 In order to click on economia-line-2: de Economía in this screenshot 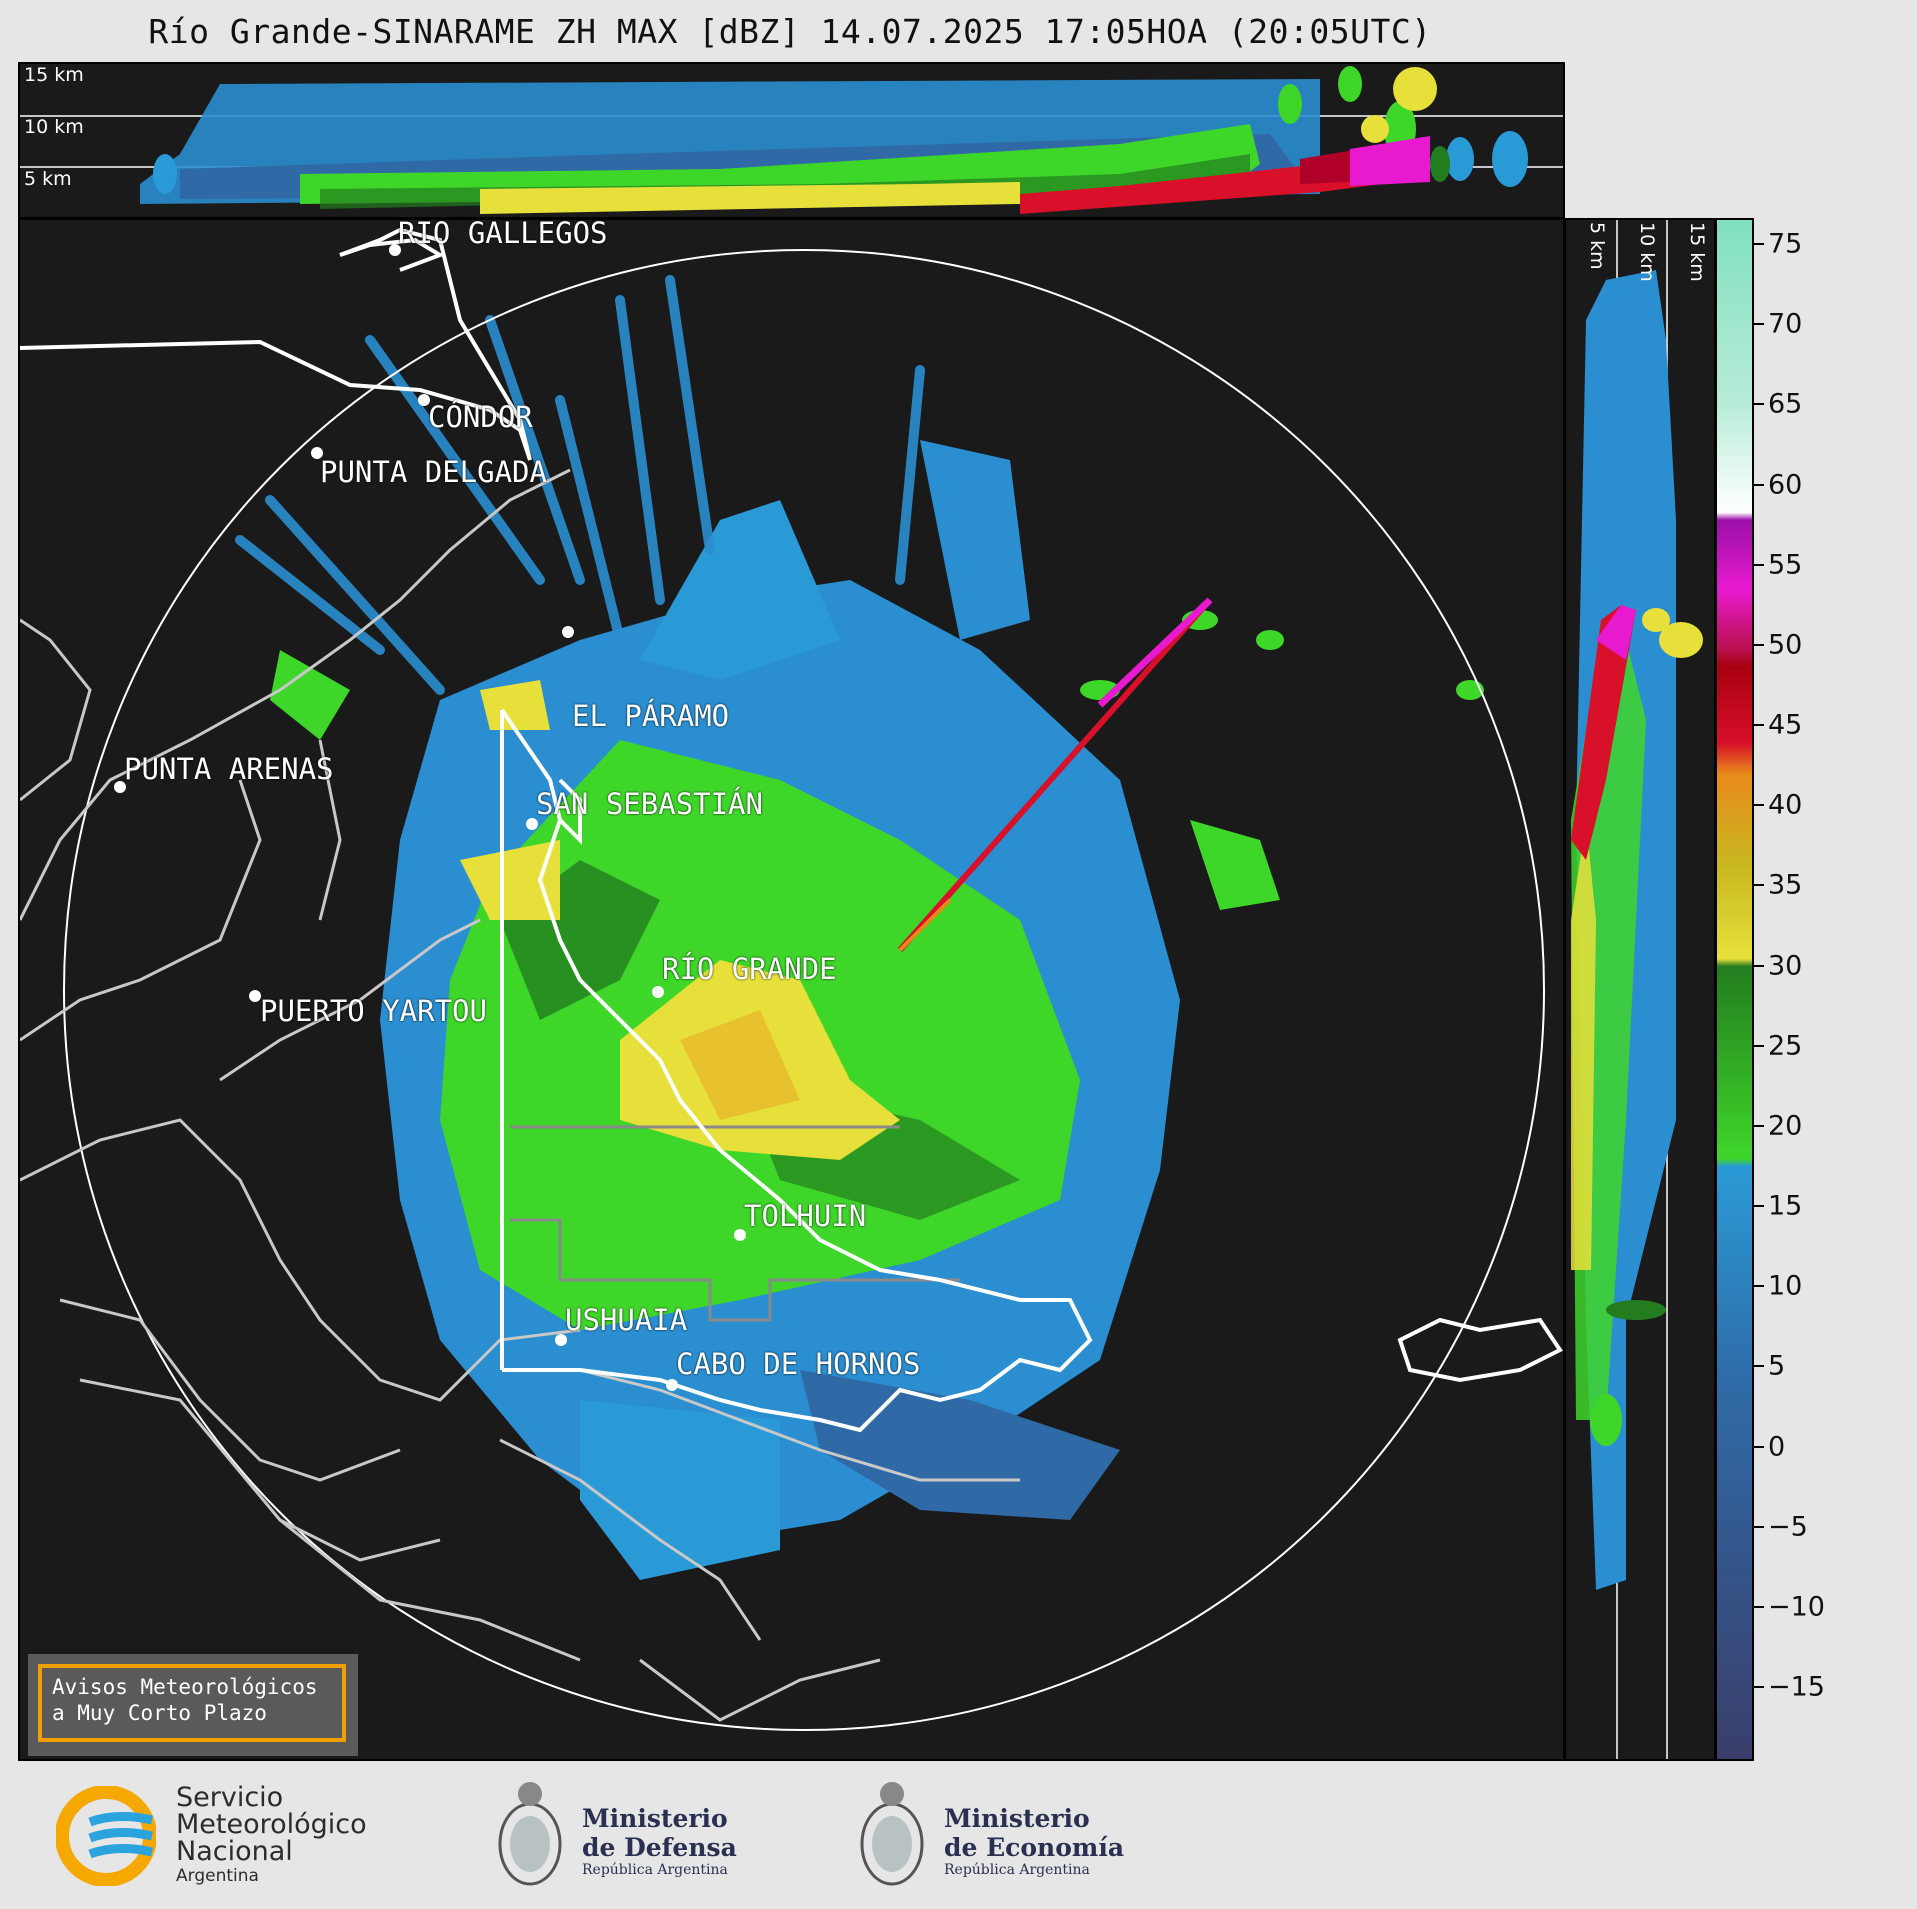, I will do `click(1034, 1847)`.